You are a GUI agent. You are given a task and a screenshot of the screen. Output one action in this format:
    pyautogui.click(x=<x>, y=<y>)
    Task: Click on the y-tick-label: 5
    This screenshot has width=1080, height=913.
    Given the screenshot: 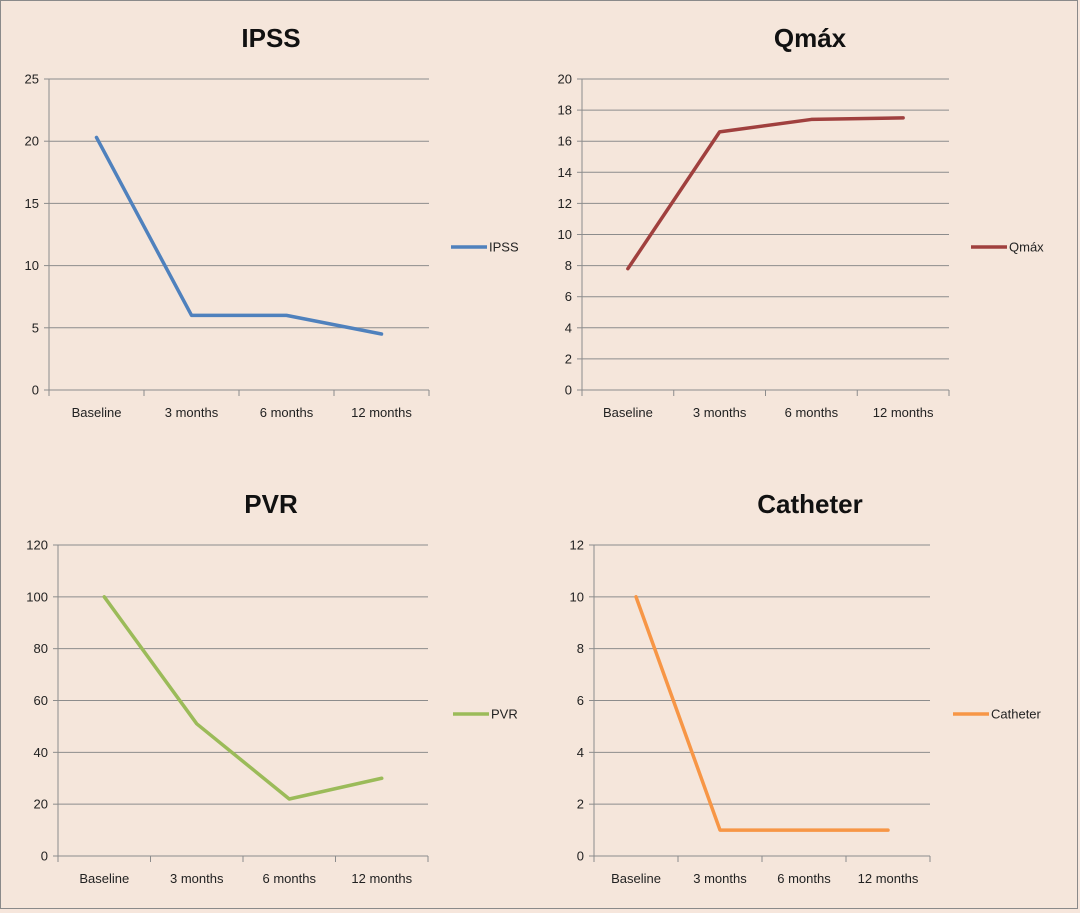 What is the action you would take?
    pyautogui.click(x=35, y=327)
    